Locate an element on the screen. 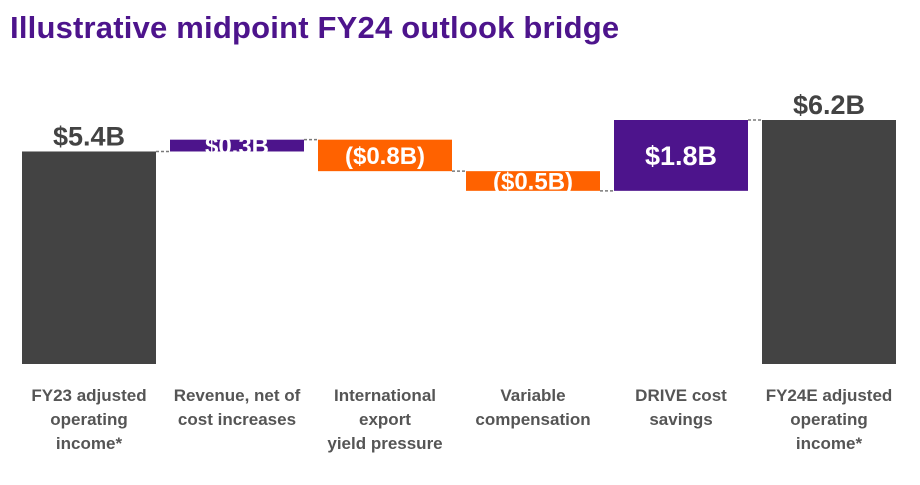 This screenshot has width=920, height=485. category-label-0-0: FY23 adjusted is located at coordinates (88, 395).